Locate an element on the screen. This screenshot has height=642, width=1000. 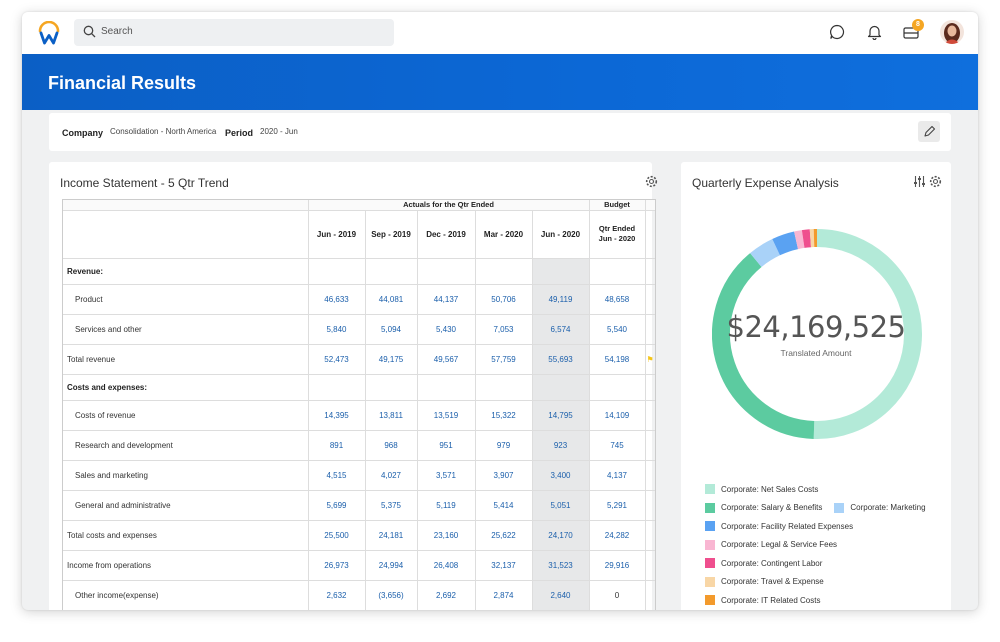
table-cell: 2,874 is located at coordinates (504, 595).